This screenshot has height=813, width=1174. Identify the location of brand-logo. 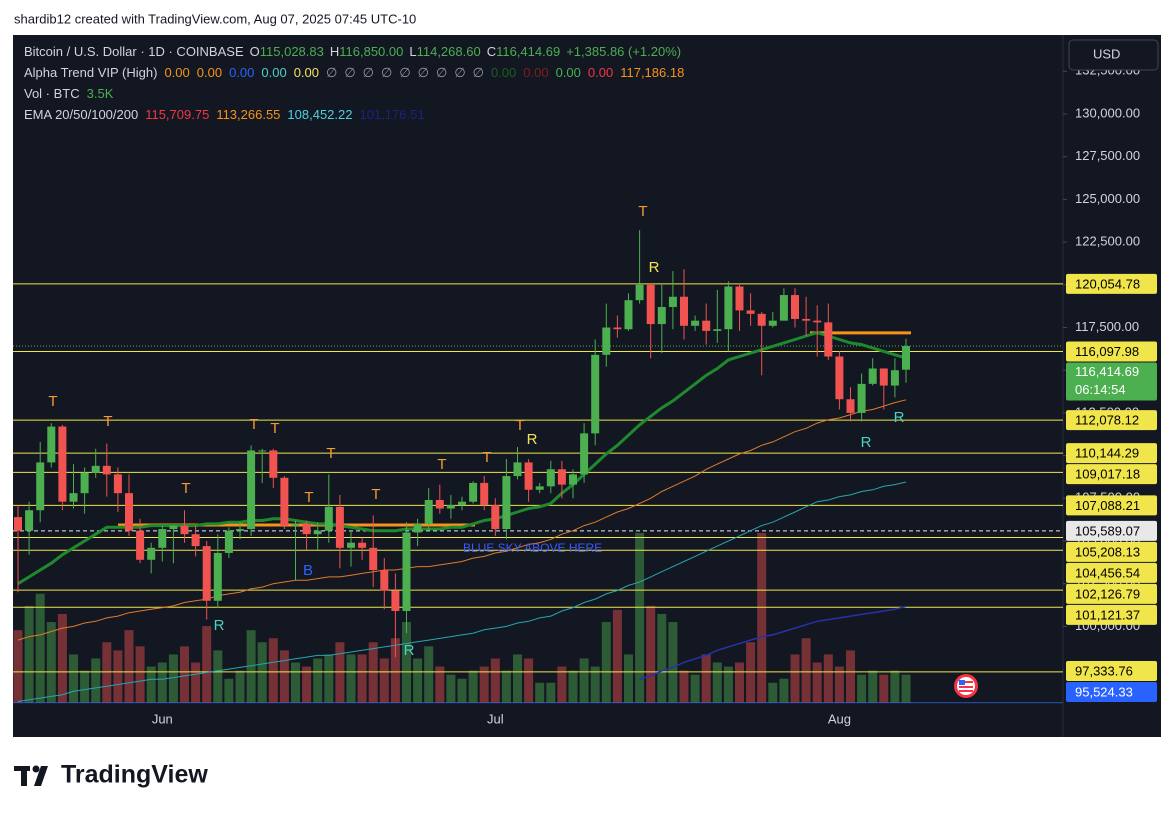
(31, 775).